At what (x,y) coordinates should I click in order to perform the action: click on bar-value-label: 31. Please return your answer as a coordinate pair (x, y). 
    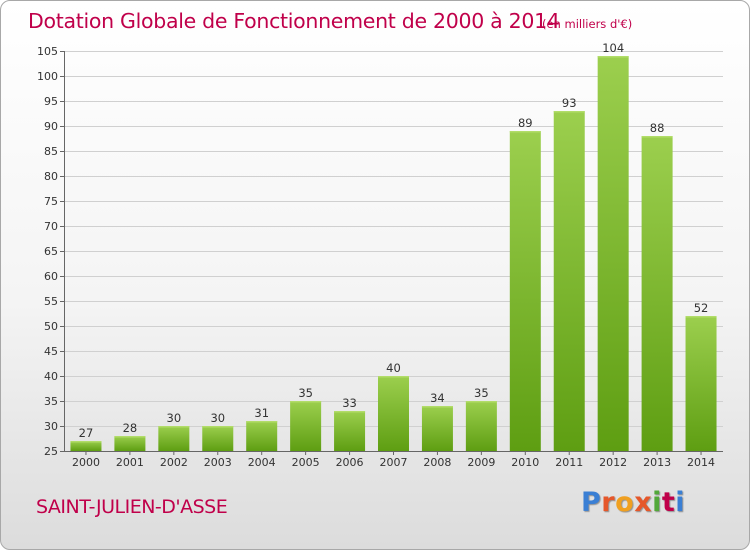
    Looking at the image, I should click on (261, 413).